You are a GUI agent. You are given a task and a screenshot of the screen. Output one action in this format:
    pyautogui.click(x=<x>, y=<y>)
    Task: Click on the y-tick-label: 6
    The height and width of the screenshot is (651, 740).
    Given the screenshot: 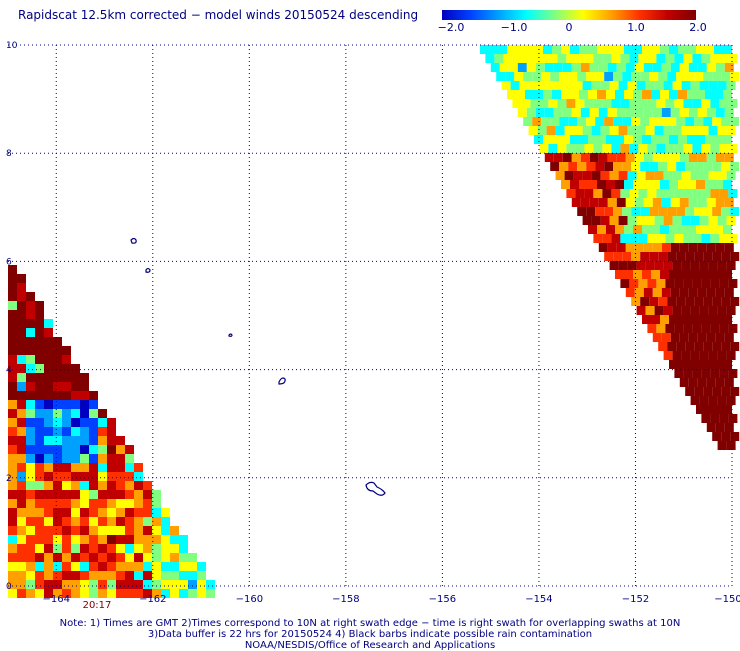 What is the action you would take?
    pyautogui.click(x=9, y=262)
    